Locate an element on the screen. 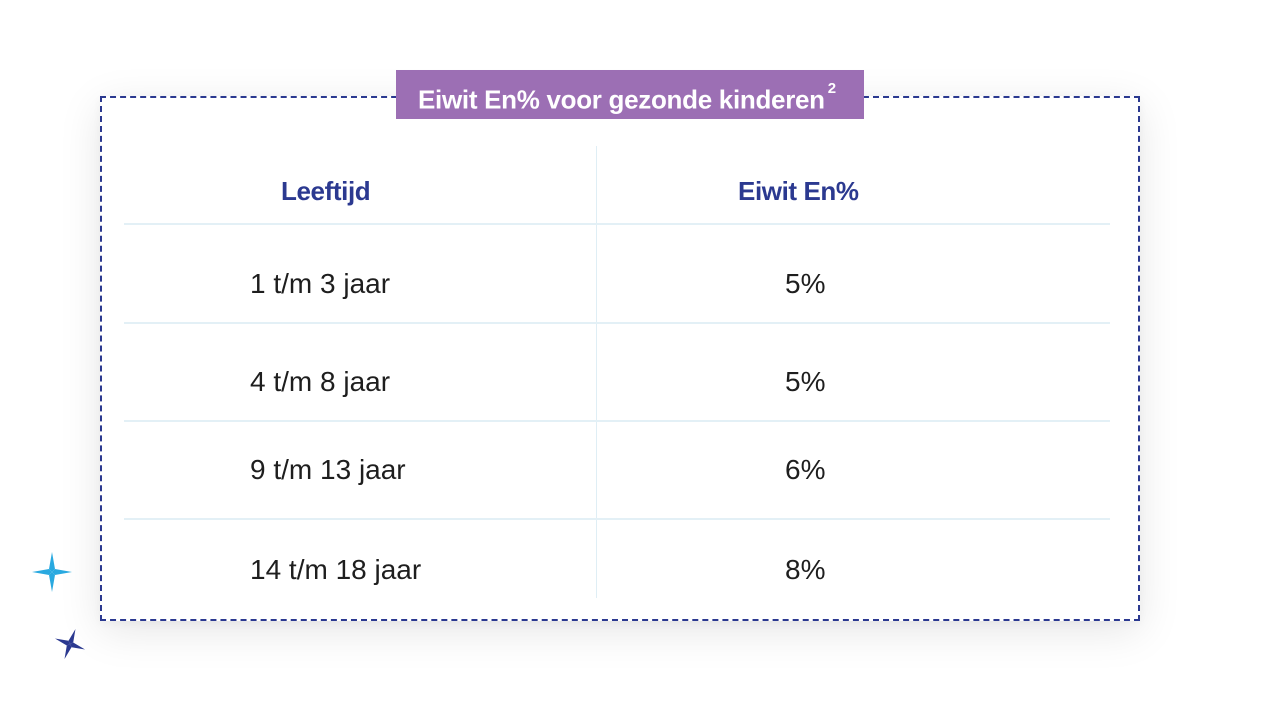 This screenshot has width=1280, height=720. header-eiwit-en: Eiwit En% is located at coordinates (798, 191).